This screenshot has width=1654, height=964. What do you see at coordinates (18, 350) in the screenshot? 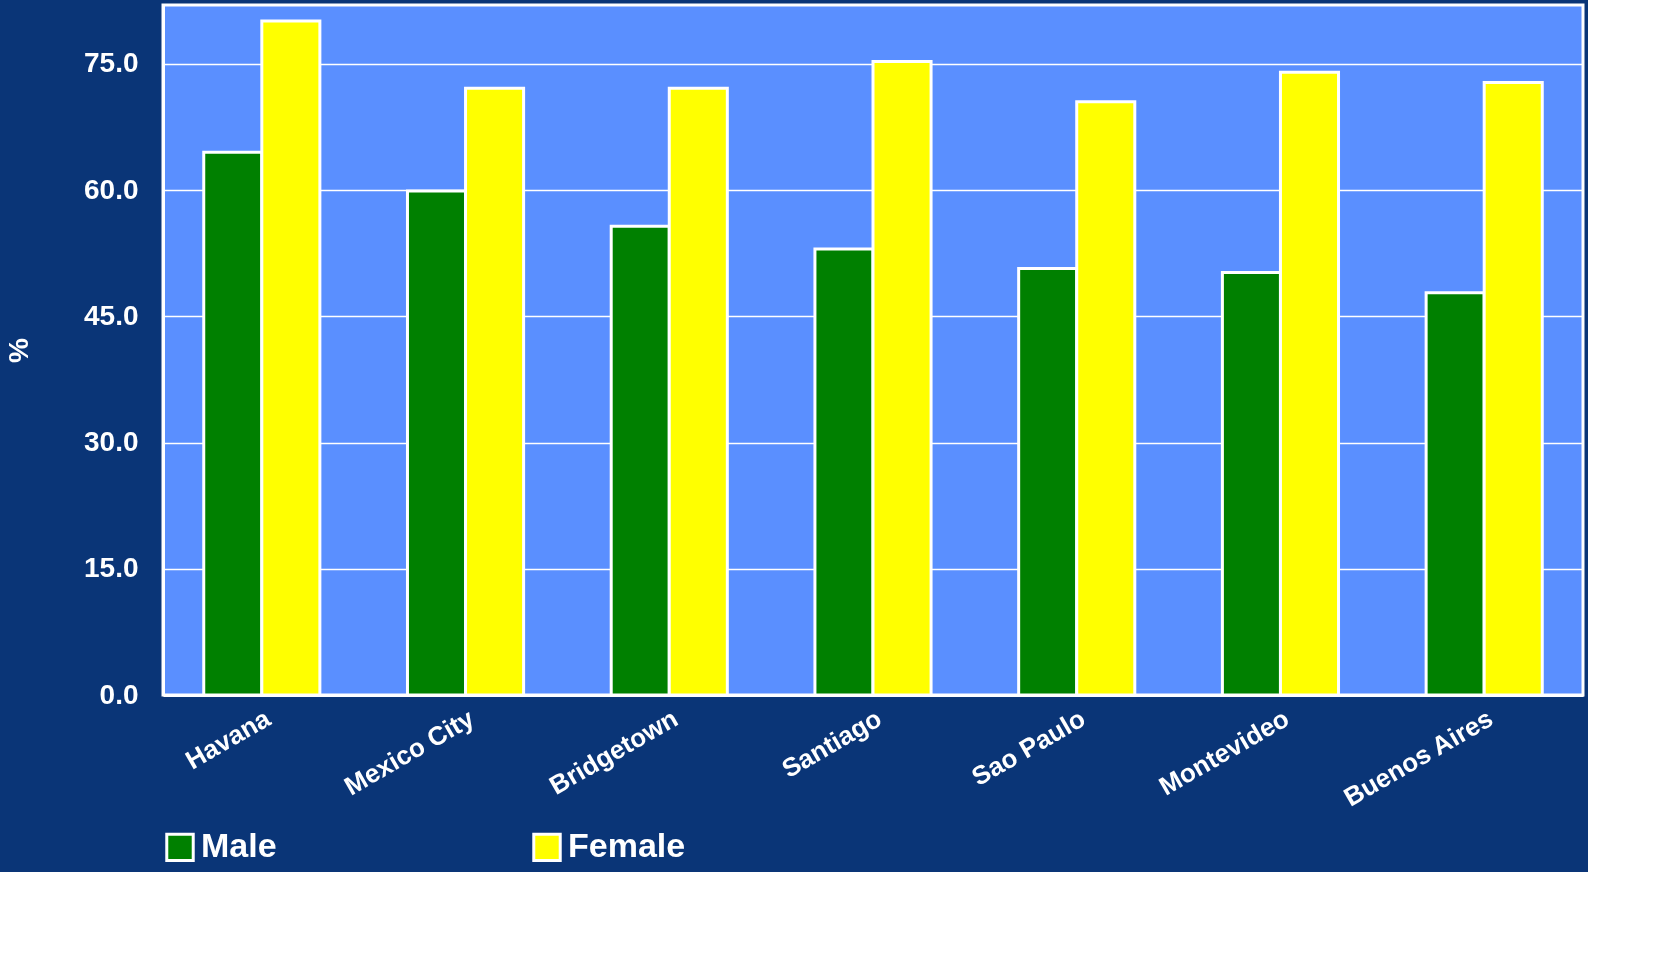
I see `y-axis-title: %` at bounding box center [18, 350].